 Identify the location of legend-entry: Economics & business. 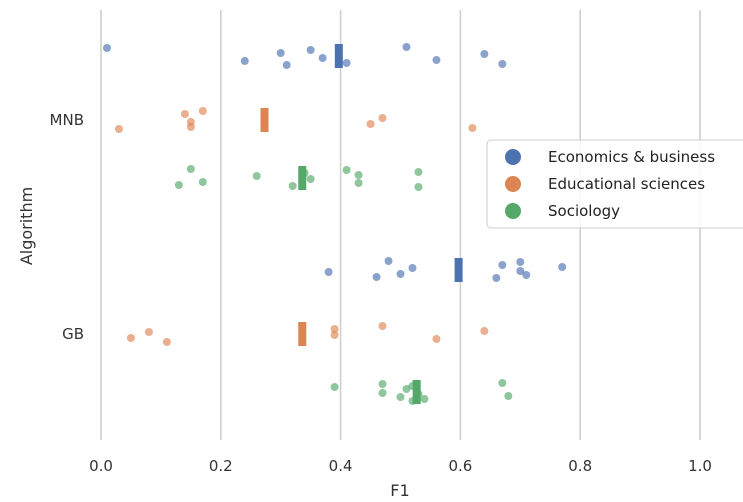
(631, 157).